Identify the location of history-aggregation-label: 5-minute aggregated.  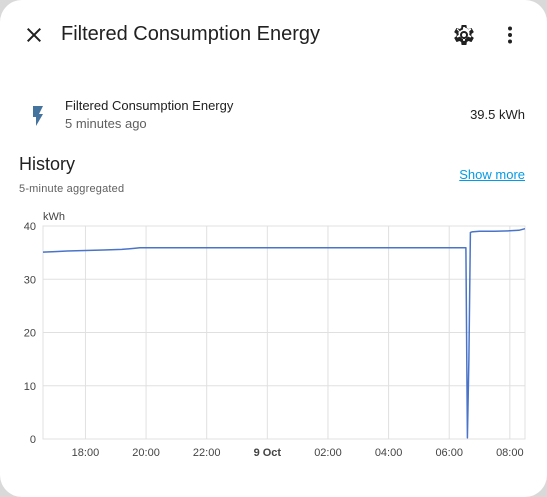
(72, 189).